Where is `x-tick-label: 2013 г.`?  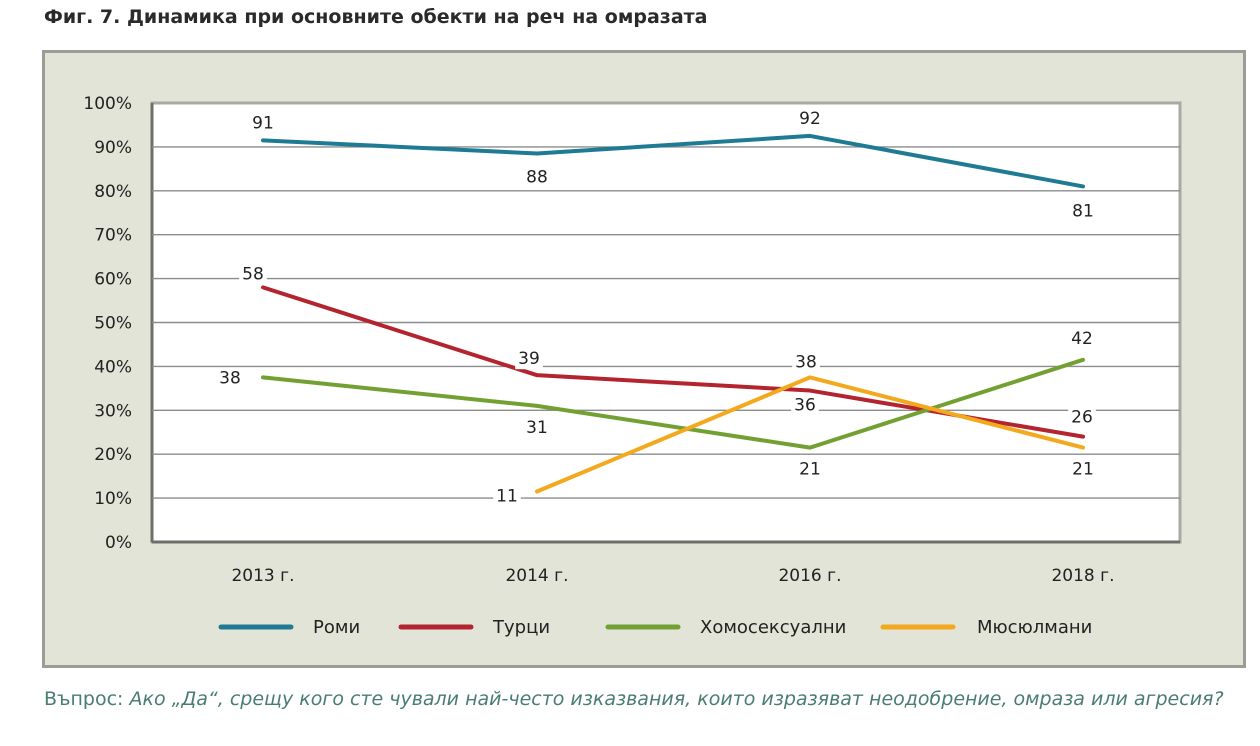 x-tick-label: 2013 г. is located at coordinates (262, 576).